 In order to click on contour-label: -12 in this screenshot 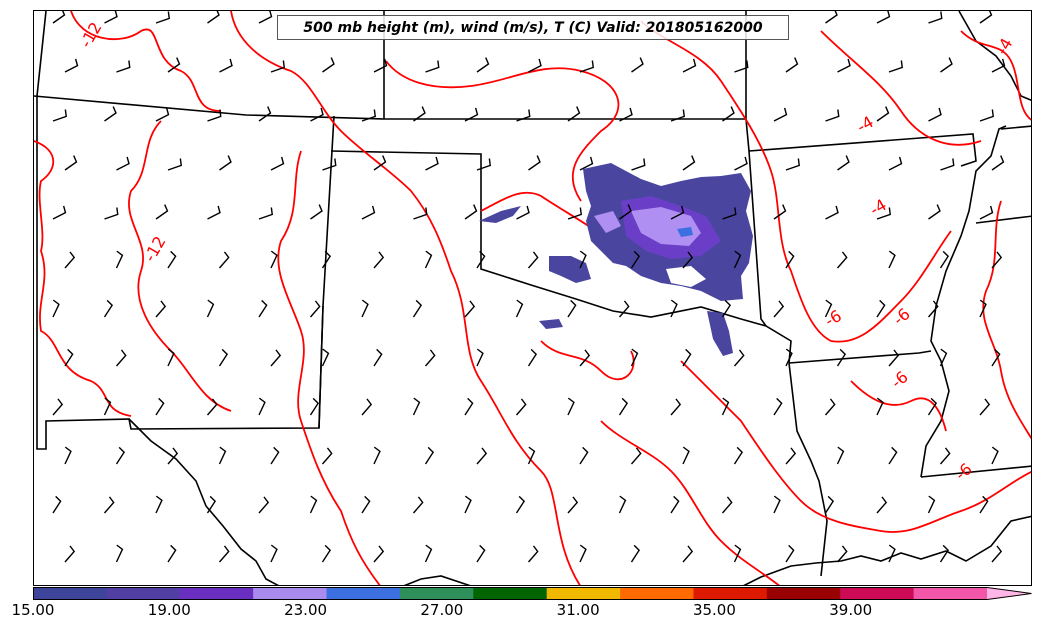, I will do `click(91, 35)`.